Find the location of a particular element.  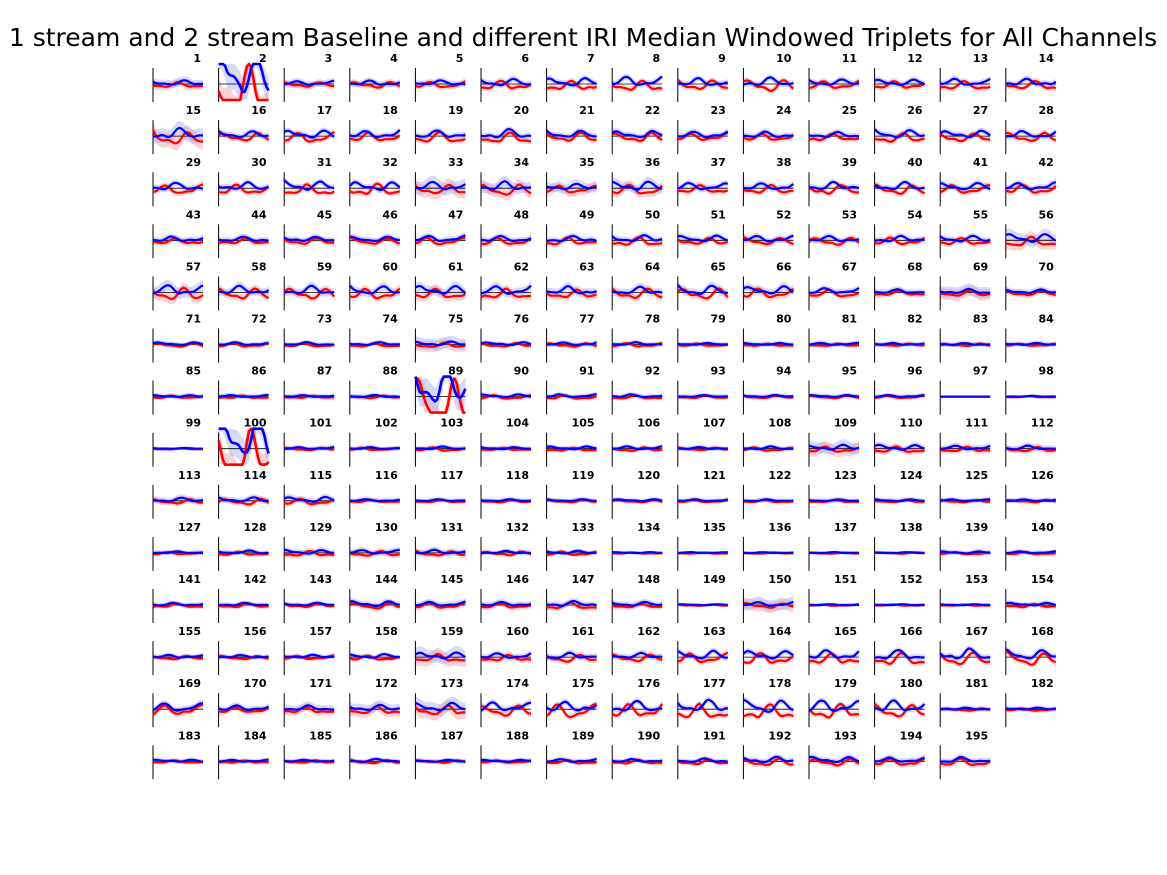

panel-177: 177 is located at coordinates (702, 702).